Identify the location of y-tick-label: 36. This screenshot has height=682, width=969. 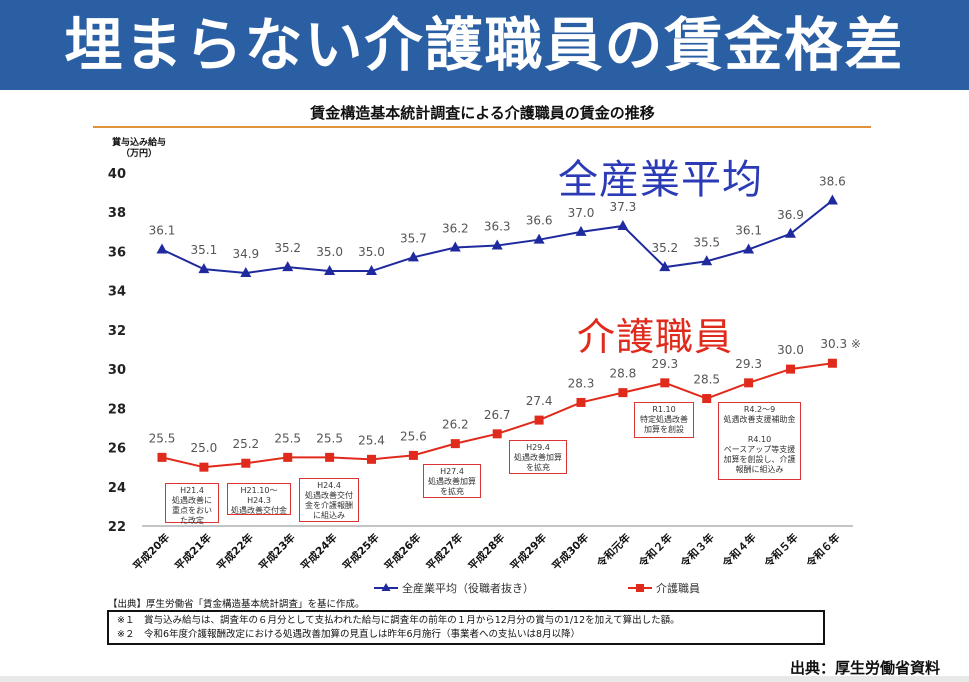
(117, 252).